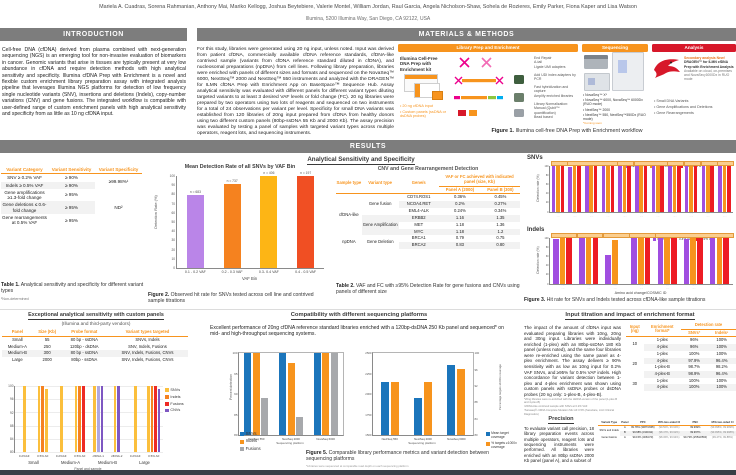 Image resolution: width=736 pixels, height=475 pixels. Describe the element at coordinates (84, 360) in the screenshot. I see `panels-table-cell: 80bp - ssDNA` at that location.